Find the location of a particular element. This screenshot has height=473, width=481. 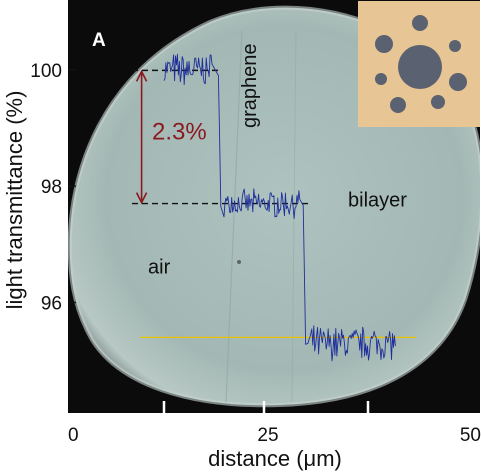

annotation-bilayer: bilayer is located at coordinates (377, 201).